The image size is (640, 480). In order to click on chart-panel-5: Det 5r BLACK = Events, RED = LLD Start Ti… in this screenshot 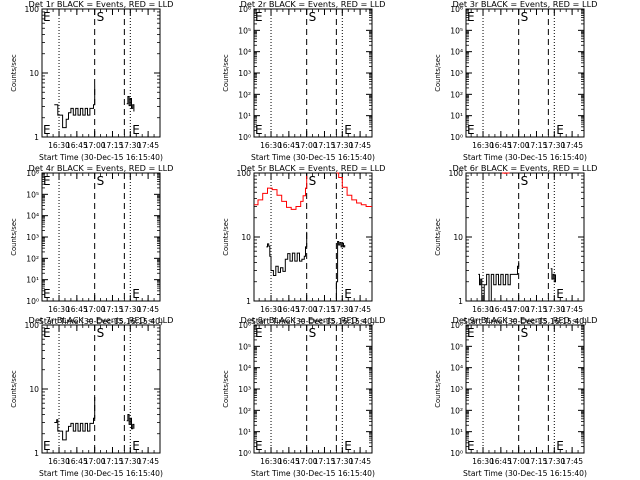, I will do `click(303, 244)`.